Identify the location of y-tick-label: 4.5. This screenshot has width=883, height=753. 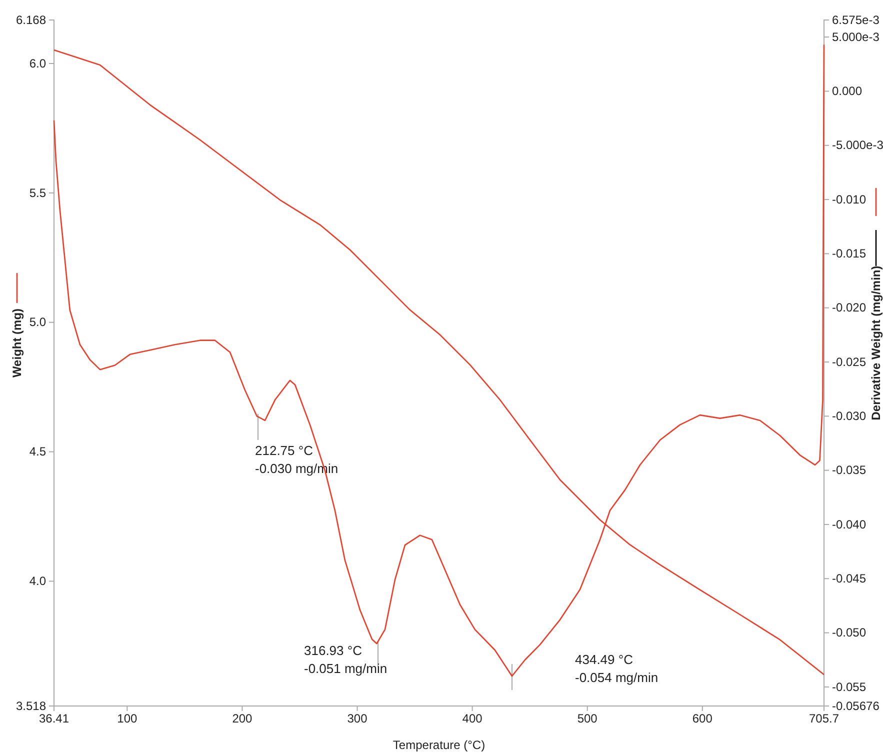
(37, 451).